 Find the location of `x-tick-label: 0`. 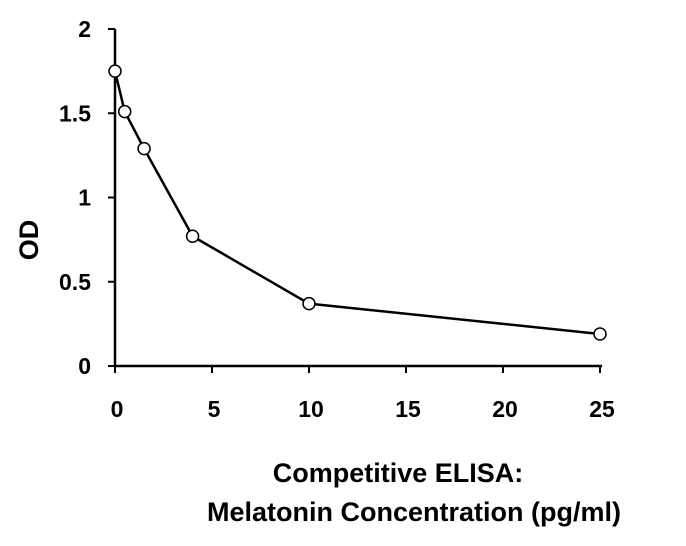

x-tick-label: 0 is located at coordinates (117, 409).